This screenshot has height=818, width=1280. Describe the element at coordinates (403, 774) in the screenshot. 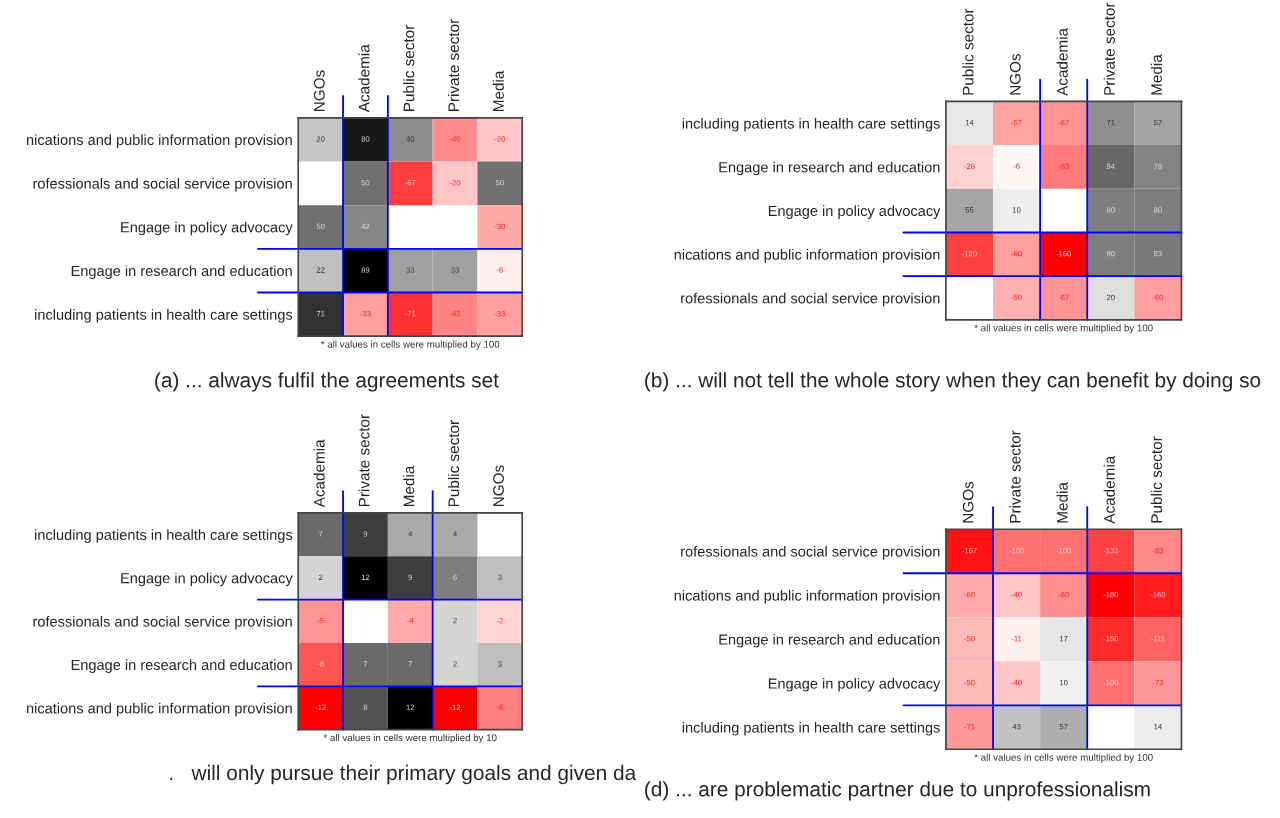

I see `text: . will only pursue their primary goals and given da` at that location.